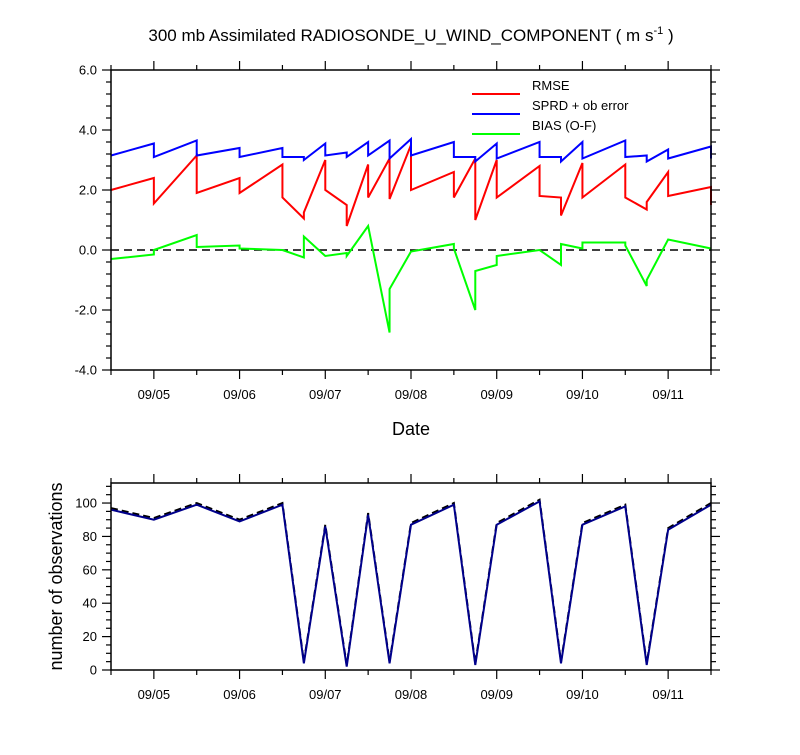 This screenshot has height=755, width=800. Describe the element at coordinates (93, 670) in the screenshot. I see `y-tick-label: 0` at that location.